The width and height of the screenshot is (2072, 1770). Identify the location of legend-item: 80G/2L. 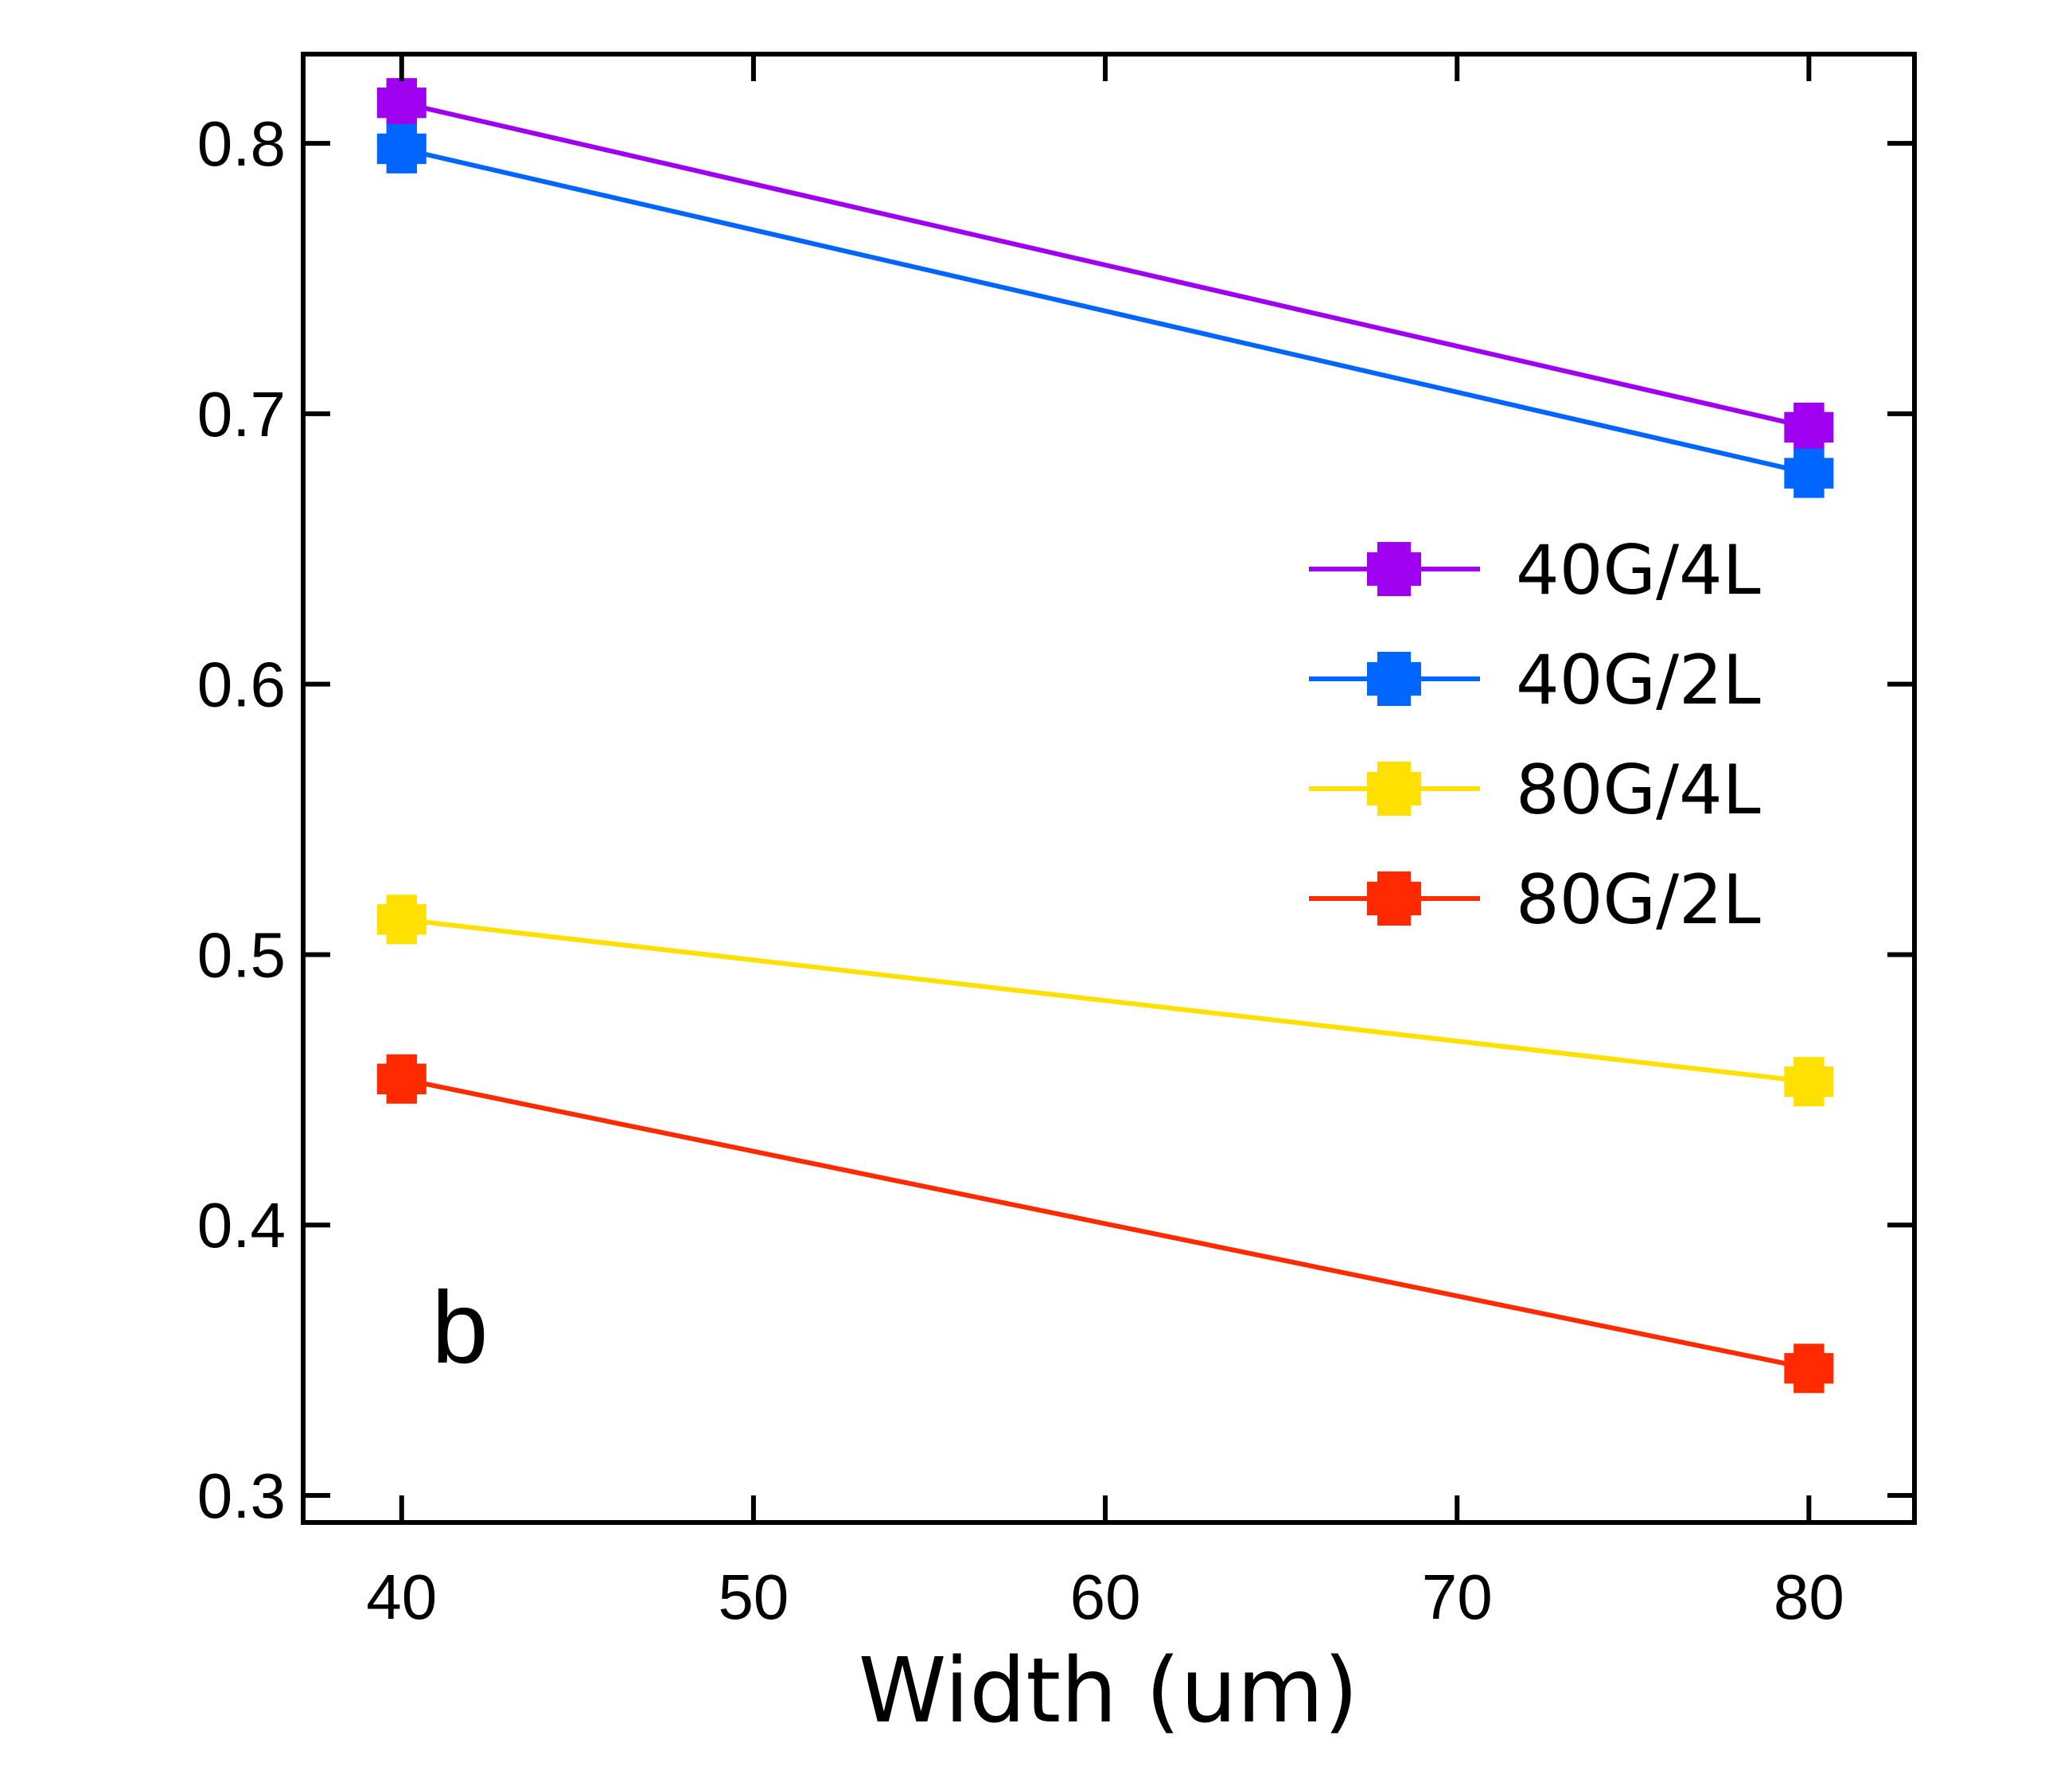
(1535, 900).